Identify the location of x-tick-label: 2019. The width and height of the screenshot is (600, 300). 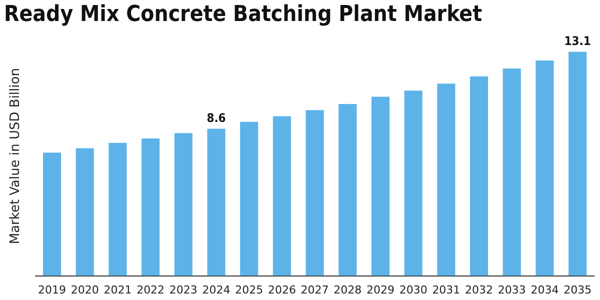
(52, 289).